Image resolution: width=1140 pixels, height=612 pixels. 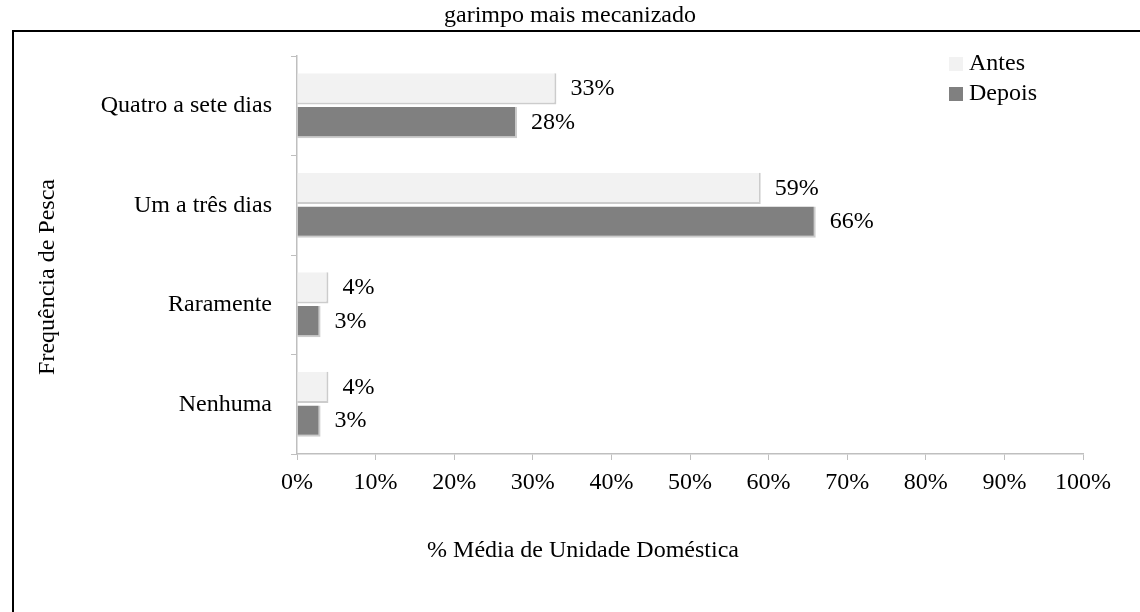 I want to click on x-tick-label: 80%, so click(x=925, y=480).